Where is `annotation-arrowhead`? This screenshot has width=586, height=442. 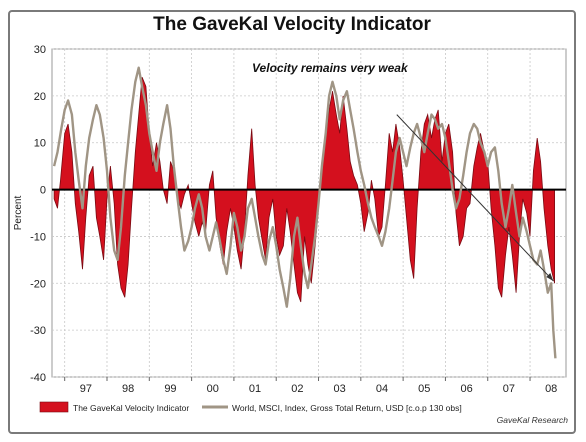
annotation-arrowhead is located at coordinates (550, 276).